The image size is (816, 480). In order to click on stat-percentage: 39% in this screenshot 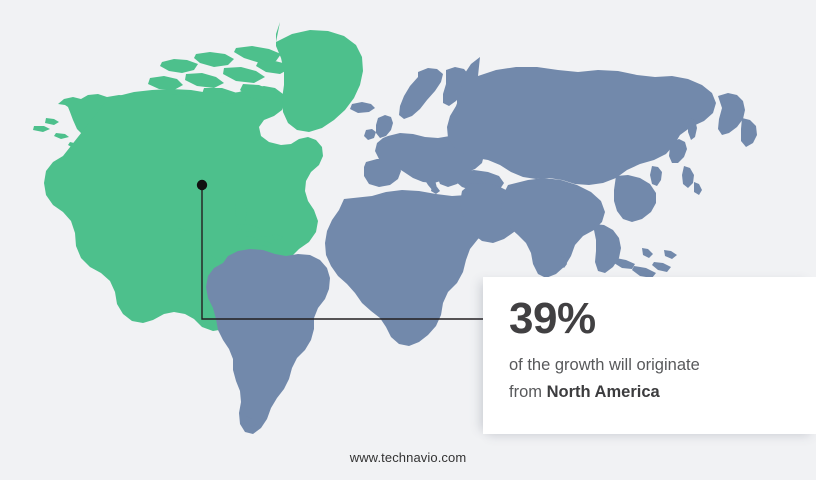, I will do `click(552, 318)`.